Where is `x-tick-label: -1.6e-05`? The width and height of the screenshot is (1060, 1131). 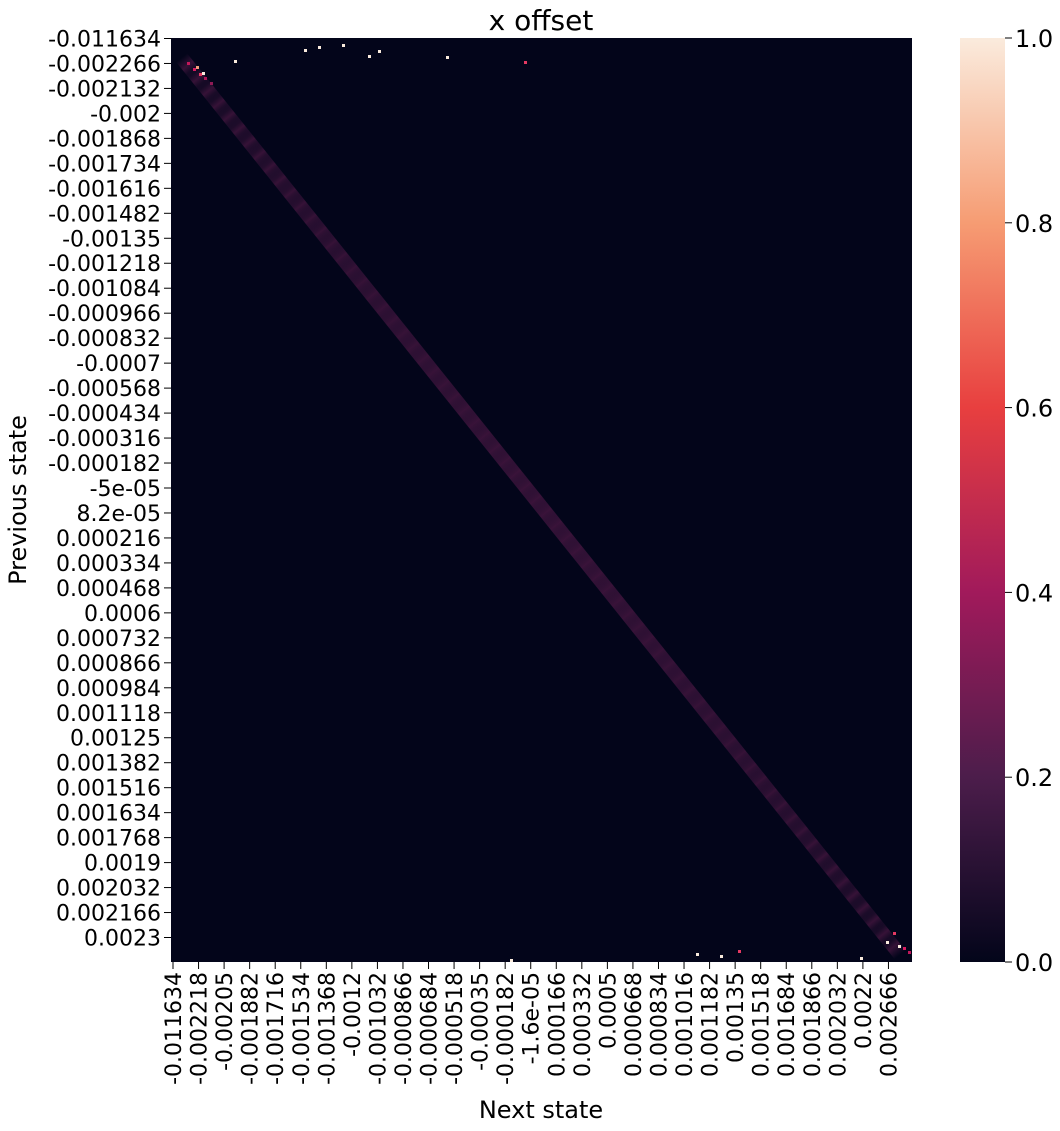
x-tick-label: -1.6e-05 is located at coordinates (532, 1018).